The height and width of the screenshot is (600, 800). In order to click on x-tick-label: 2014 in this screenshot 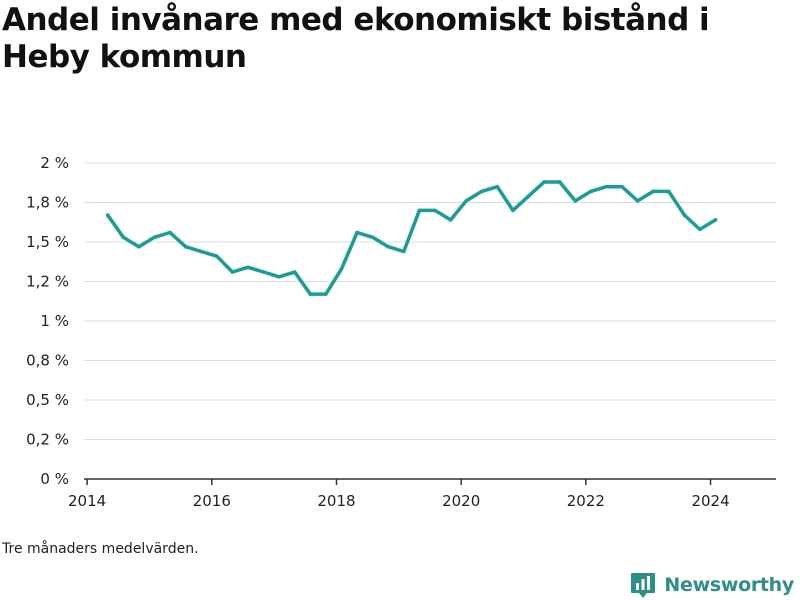, I will do `click(87, 501)`.